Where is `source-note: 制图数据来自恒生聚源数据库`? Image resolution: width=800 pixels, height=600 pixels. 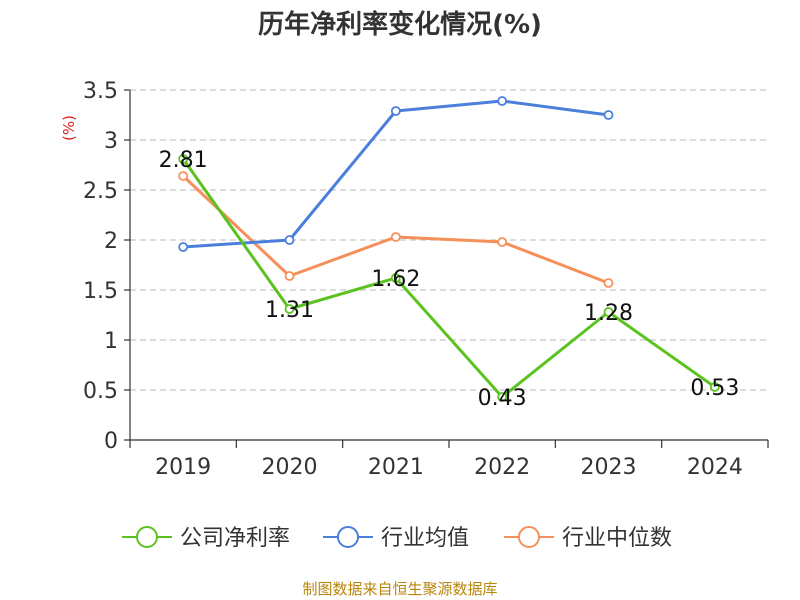 source-note: 制图数据来自恒生聚源数据库 is located at coordinates (399, 589).